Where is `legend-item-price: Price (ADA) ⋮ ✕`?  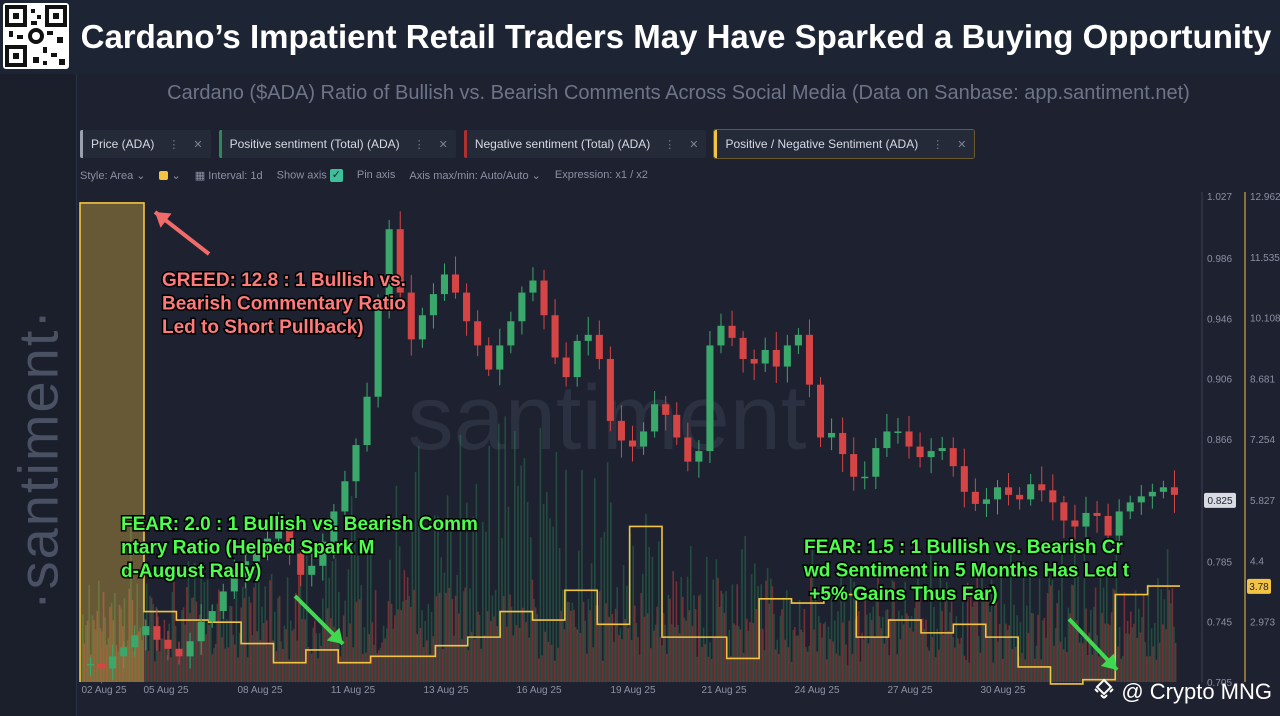
legend-item-price: Price (ADA) ⋮ ✕ is located at coordinates (145, 144).